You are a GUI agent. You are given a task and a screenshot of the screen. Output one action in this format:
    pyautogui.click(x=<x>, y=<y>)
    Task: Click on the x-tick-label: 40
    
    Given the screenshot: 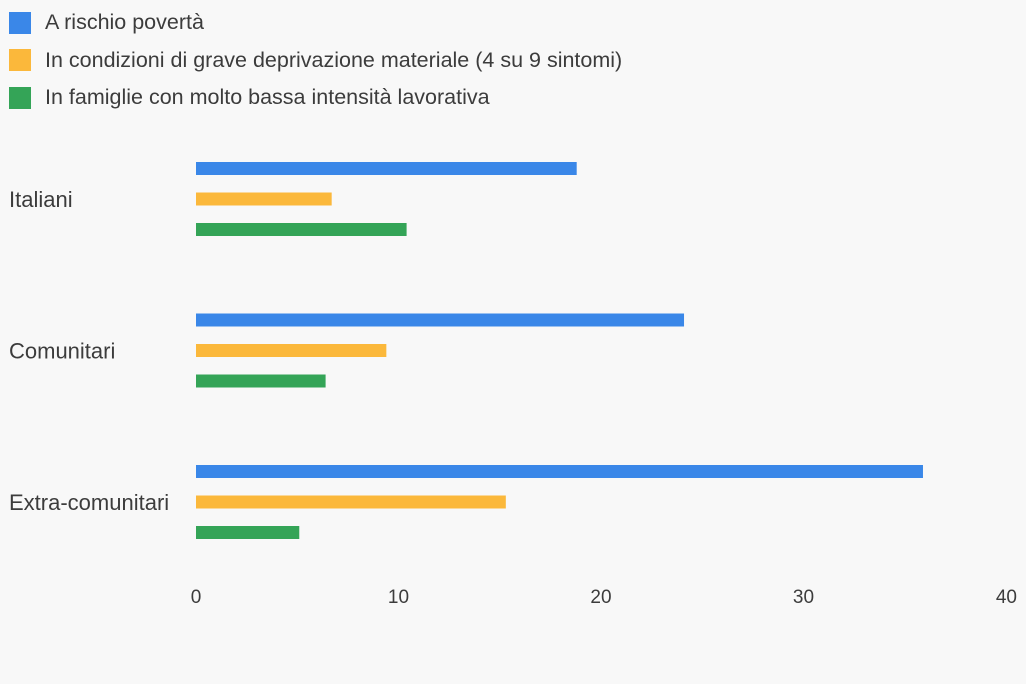 What is the action you would take?
    pyautogui.click(x=1006, y=597)
    